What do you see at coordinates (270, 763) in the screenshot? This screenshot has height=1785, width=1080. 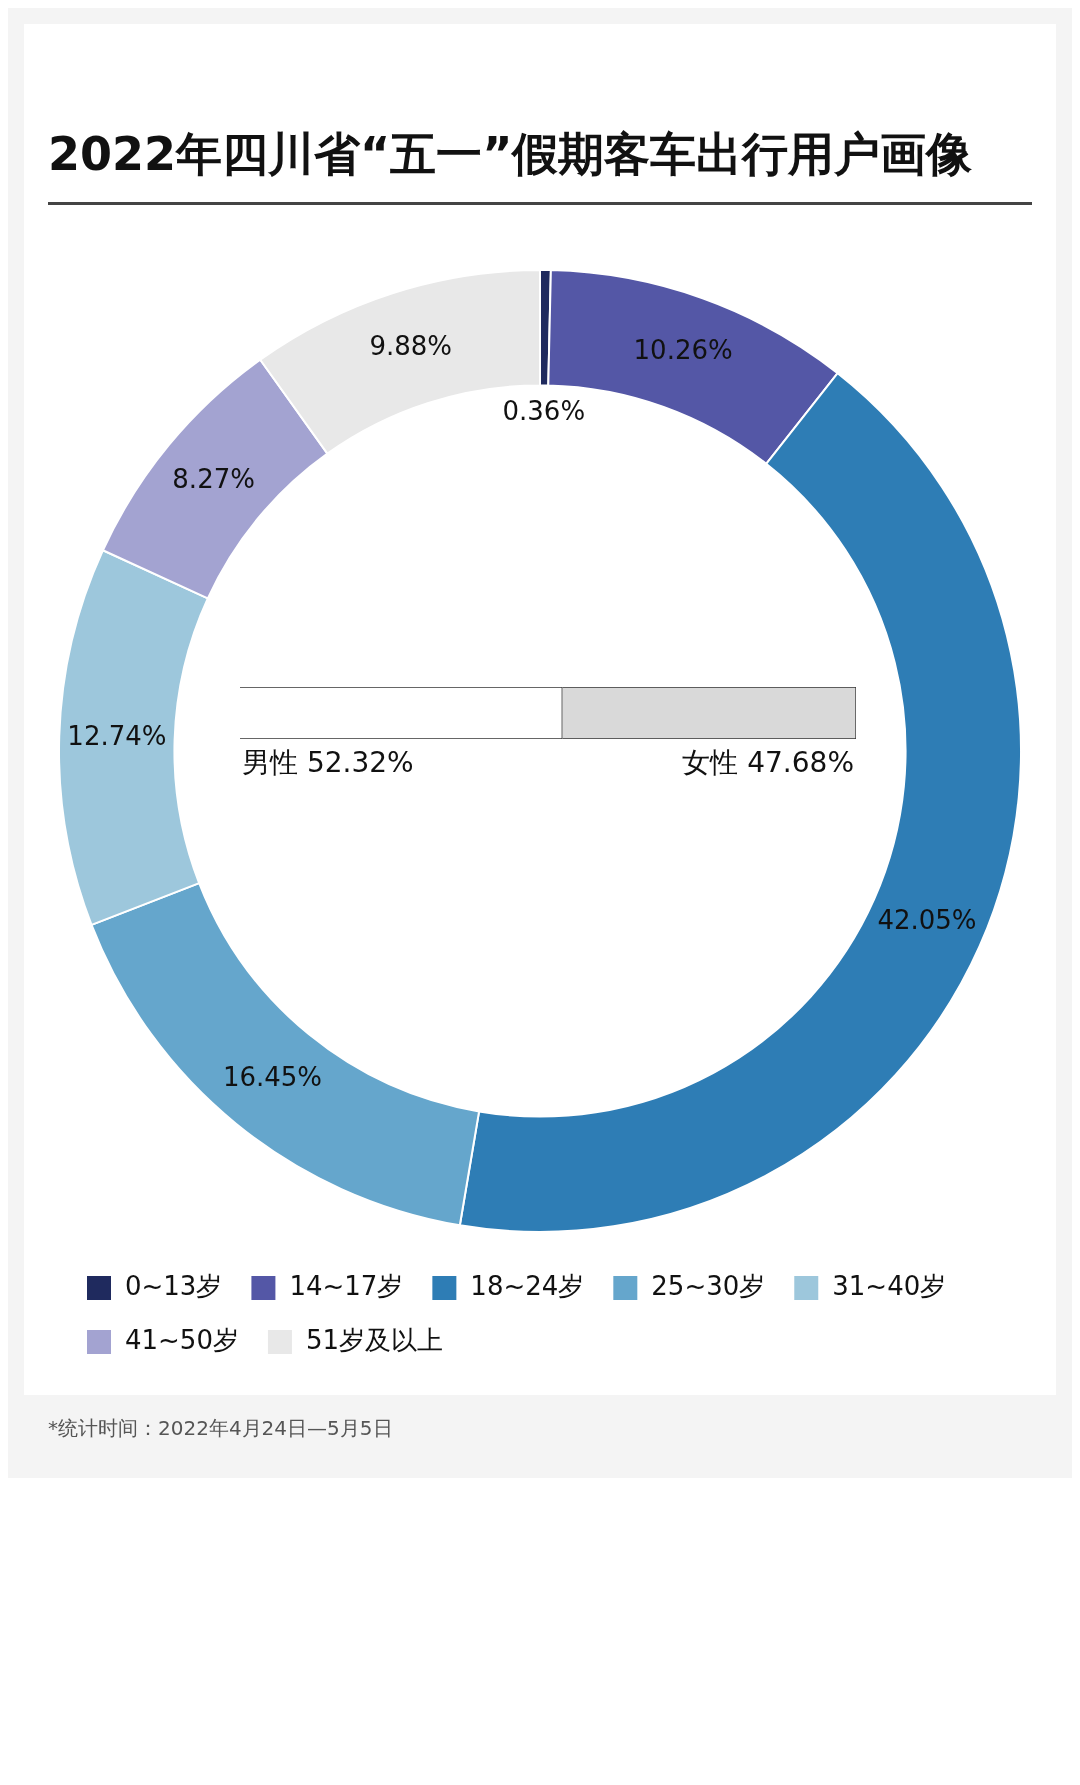 I see `series-label: 男性` at bounding box center [270, 763].